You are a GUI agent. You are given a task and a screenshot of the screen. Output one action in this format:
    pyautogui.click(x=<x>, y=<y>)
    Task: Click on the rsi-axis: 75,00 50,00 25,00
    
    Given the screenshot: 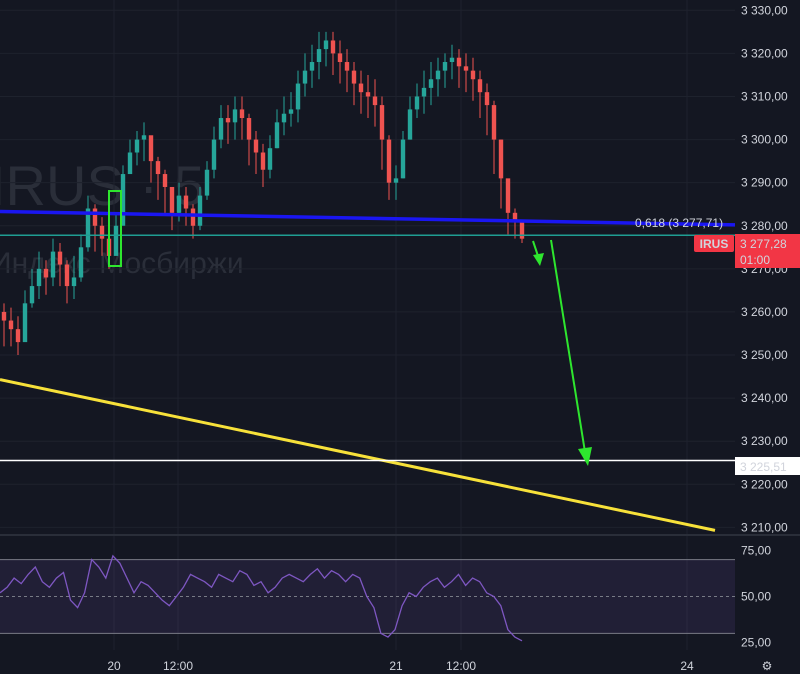 What is the action you would take?
    pyautogui.click(x=756, y=596)
    